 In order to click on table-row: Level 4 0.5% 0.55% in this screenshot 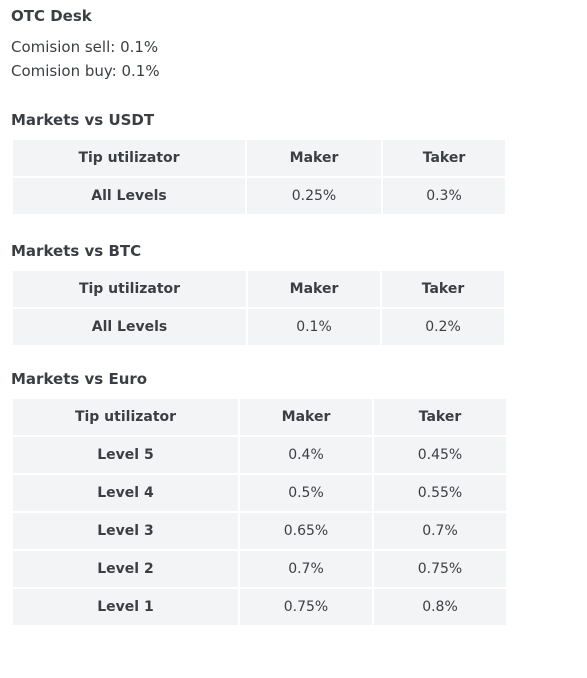, I will do `click(259, 493)`.